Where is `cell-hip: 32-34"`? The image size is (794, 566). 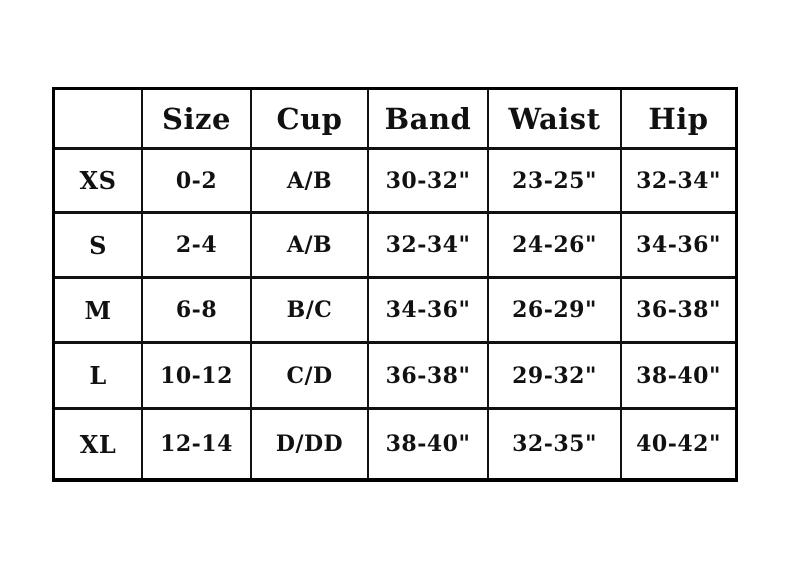
cell-hip: 32-34" is located at coordinates (678, 182).